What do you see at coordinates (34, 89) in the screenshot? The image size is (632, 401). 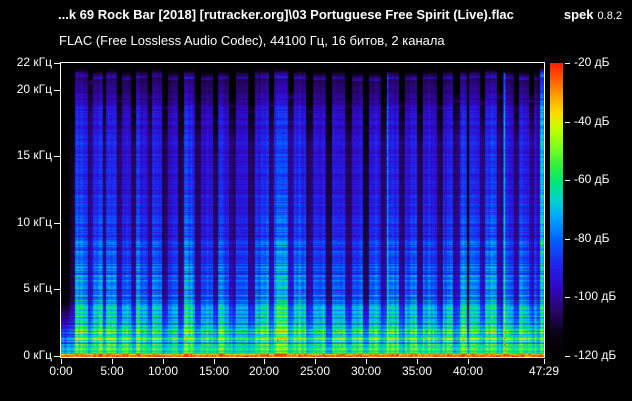 I see `freq-tick-label: 20 кГц` at bounding box center [34, 89].